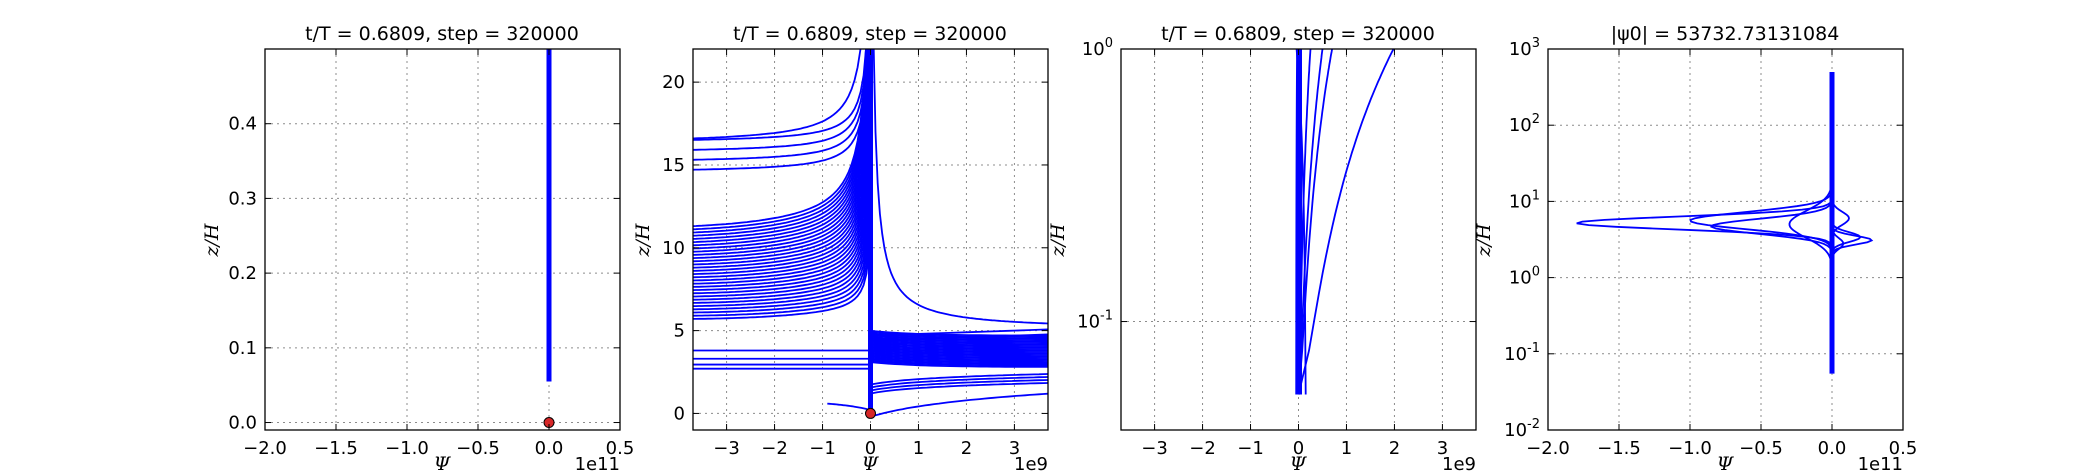 The height and width of the screenshot is (475, 2100). Describe the element at coordinates (1298, 448) in the screenshot. I see `x-tick-label: 0` at that location.